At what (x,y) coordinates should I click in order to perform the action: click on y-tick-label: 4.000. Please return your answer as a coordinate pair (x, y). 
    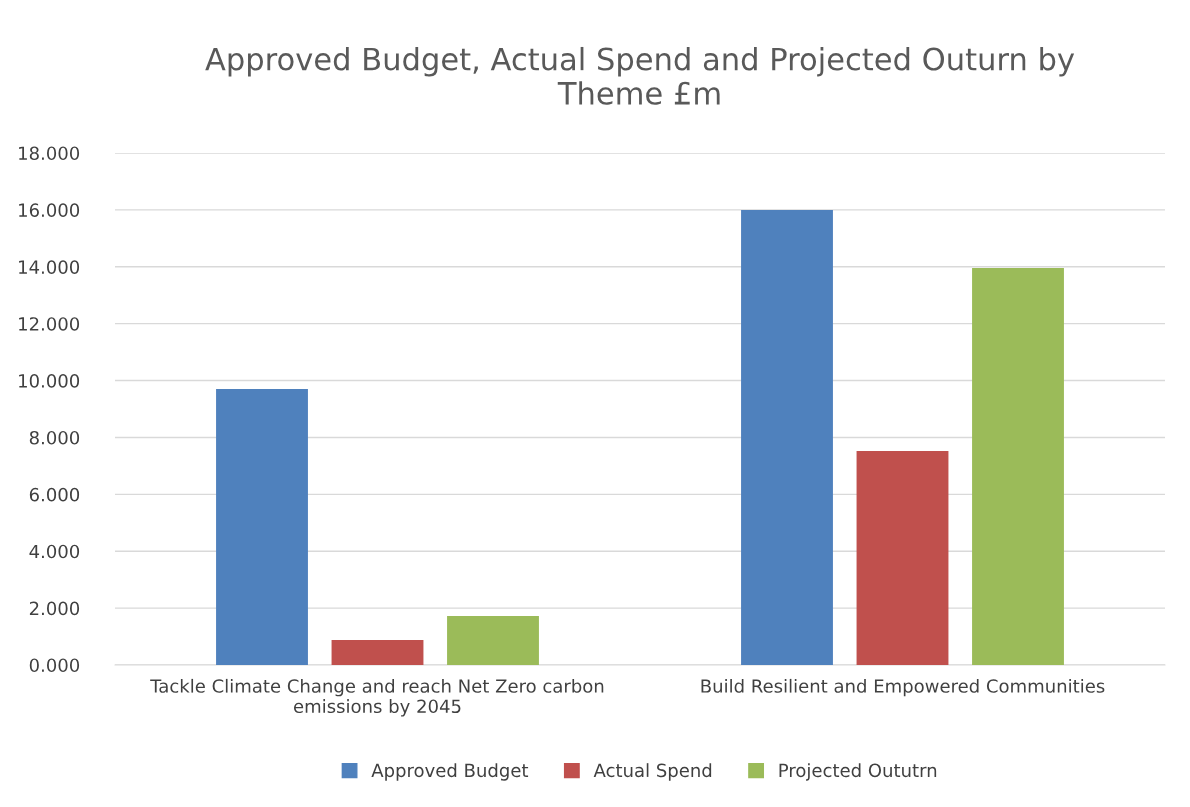
    Looking at the image, I should click on (54, 551).